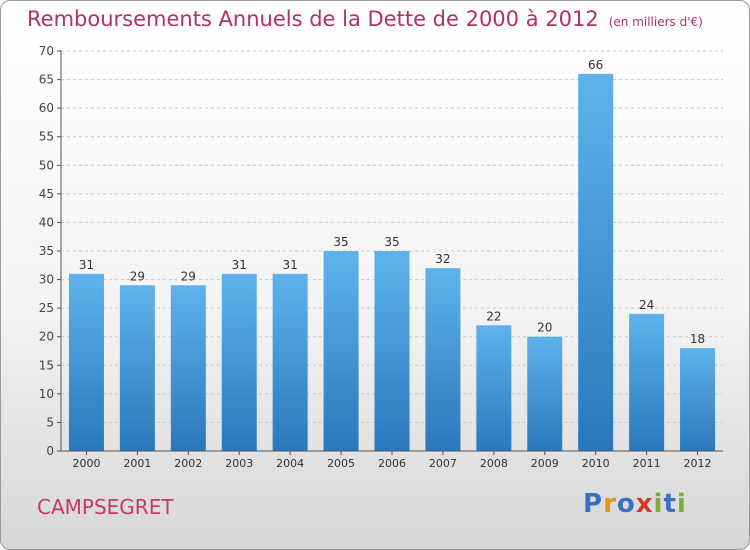 The width and height of the screenshot is (750, 550). I want to click on data-label: 22, so click(493, 316).